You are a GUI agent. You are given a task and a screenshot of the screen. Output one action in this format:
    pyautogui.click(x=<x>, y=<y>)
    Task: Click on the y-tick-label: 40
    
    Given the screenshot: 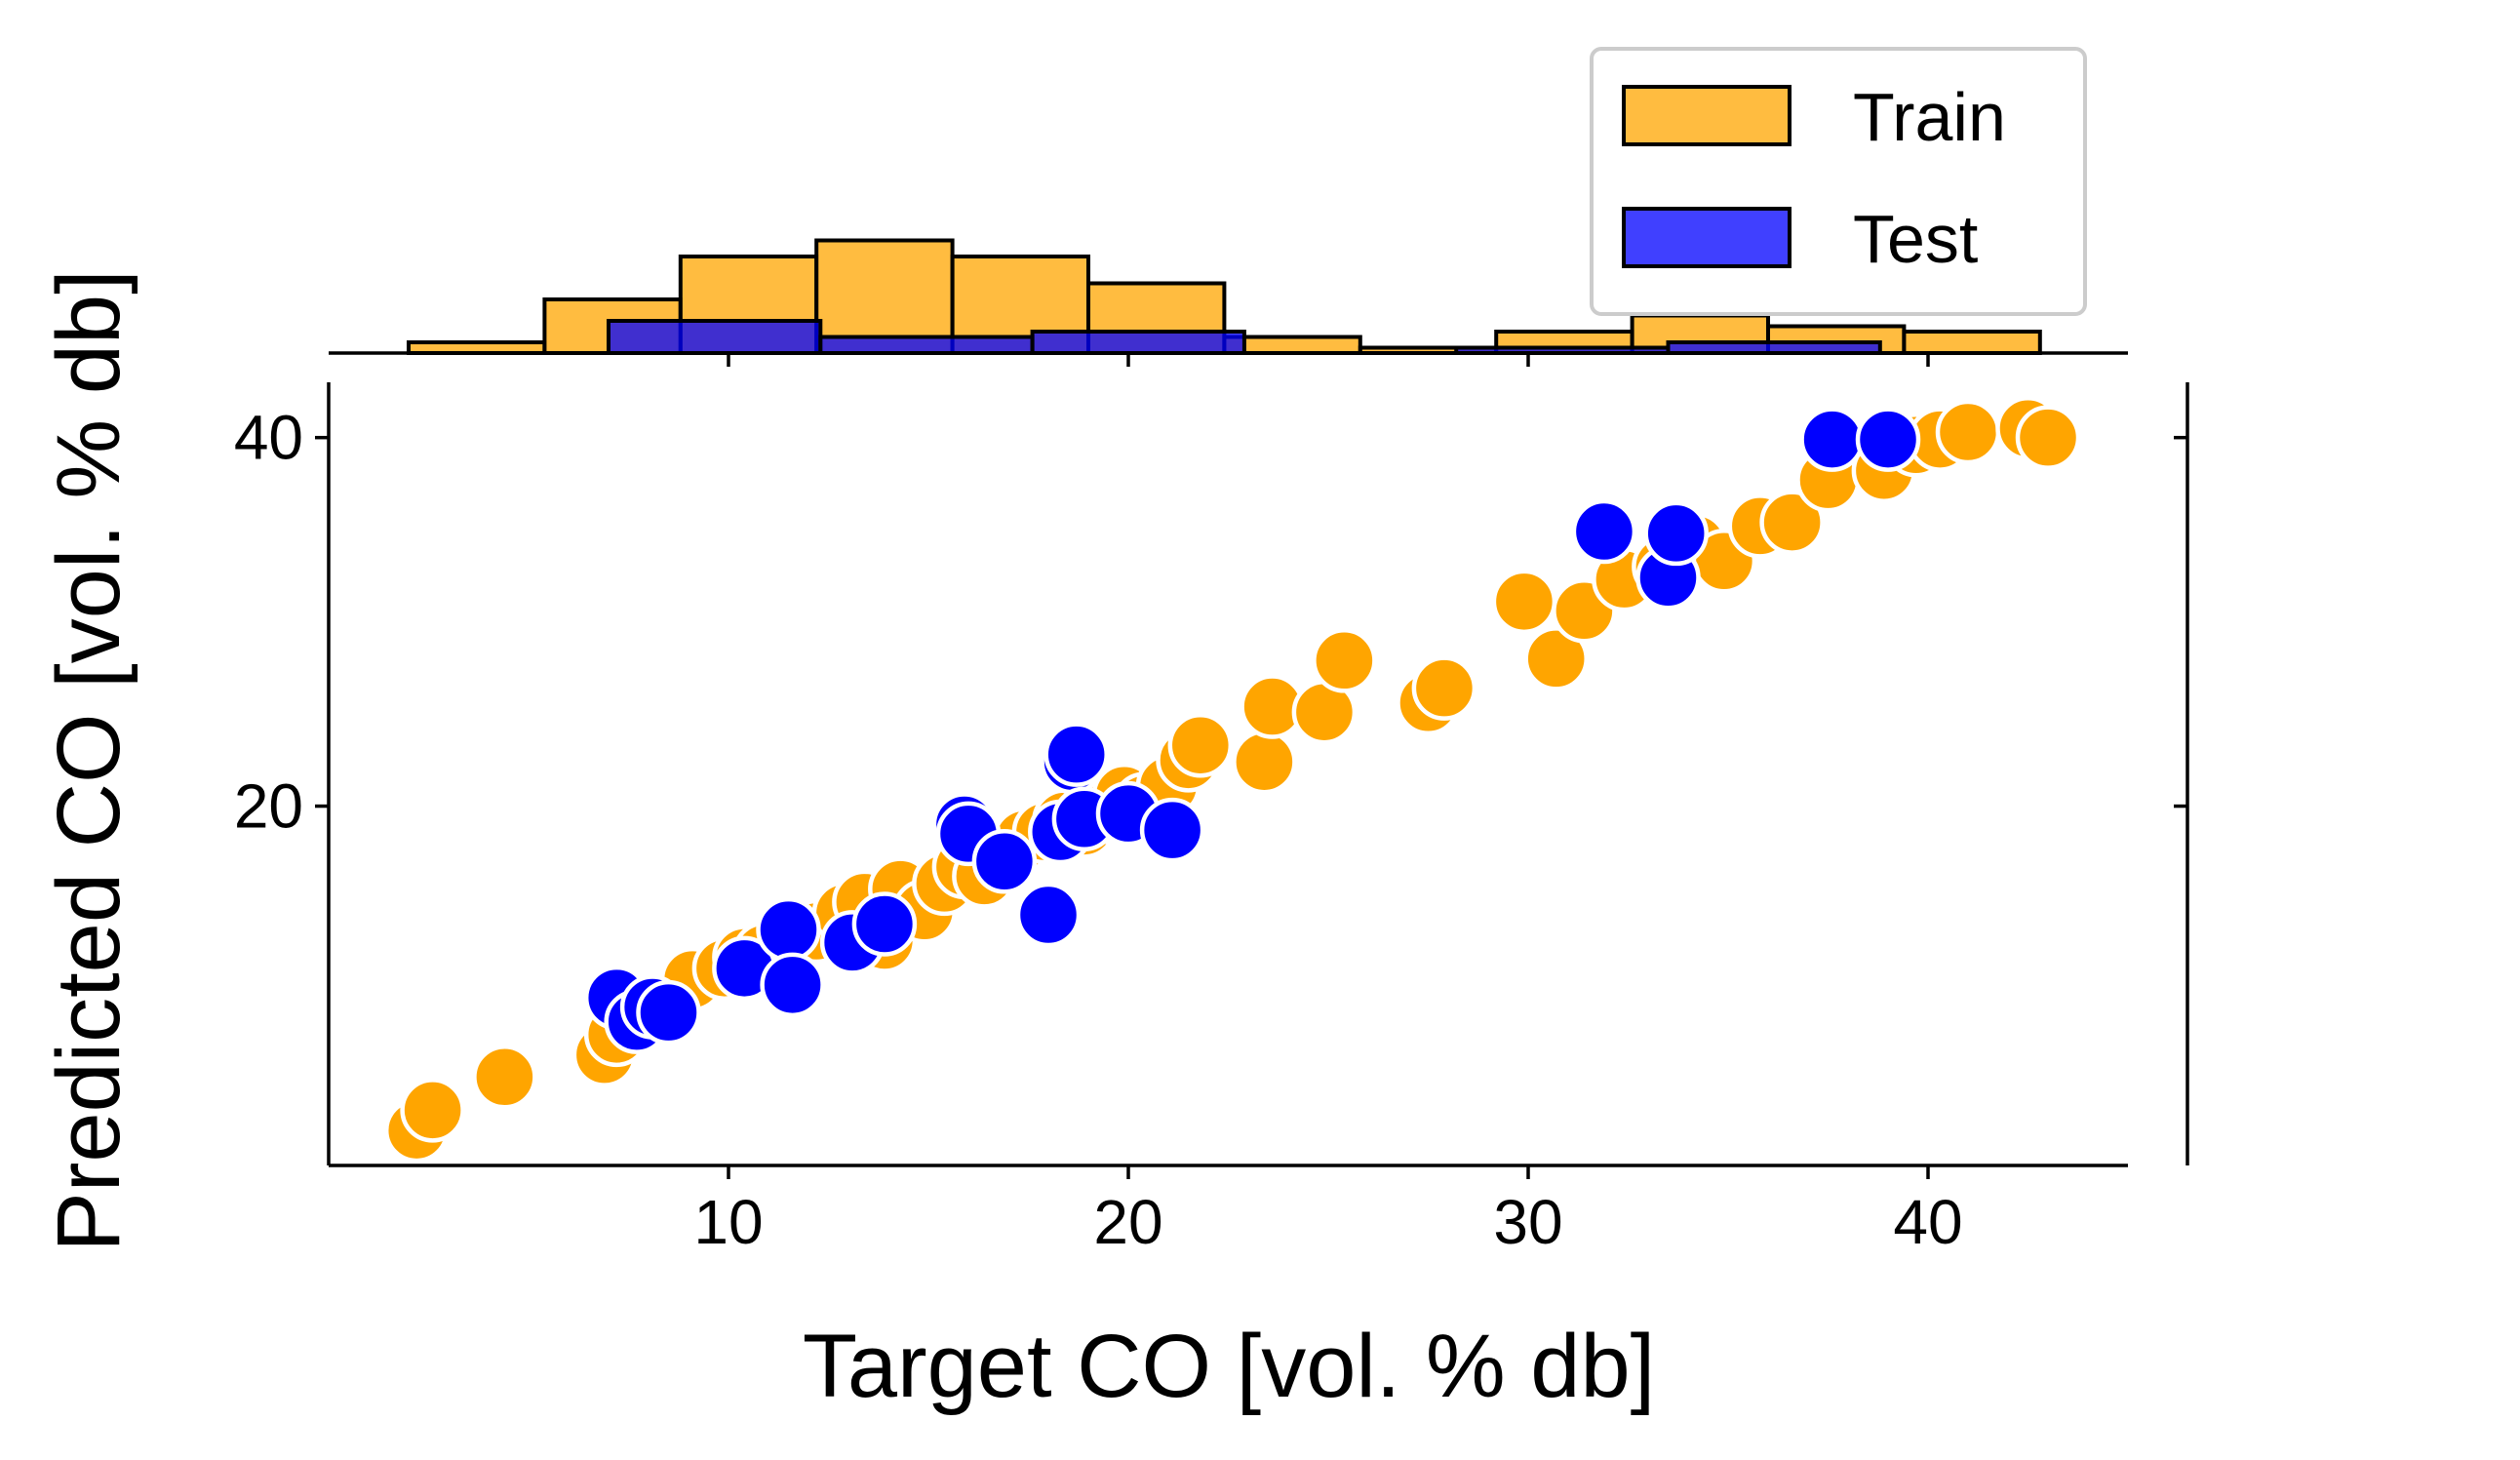 What is the action you would take?
    pyautogui.click(x=268, y=438)
    